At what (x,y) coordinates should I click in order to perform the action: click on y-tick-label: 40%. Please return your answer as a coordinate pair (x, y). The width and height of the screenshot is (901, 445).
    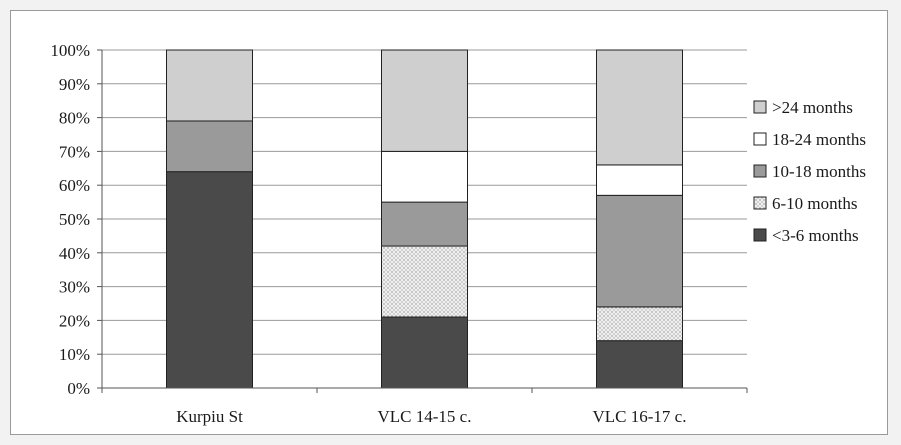
    Looking at the image, I should click on (74, 253).